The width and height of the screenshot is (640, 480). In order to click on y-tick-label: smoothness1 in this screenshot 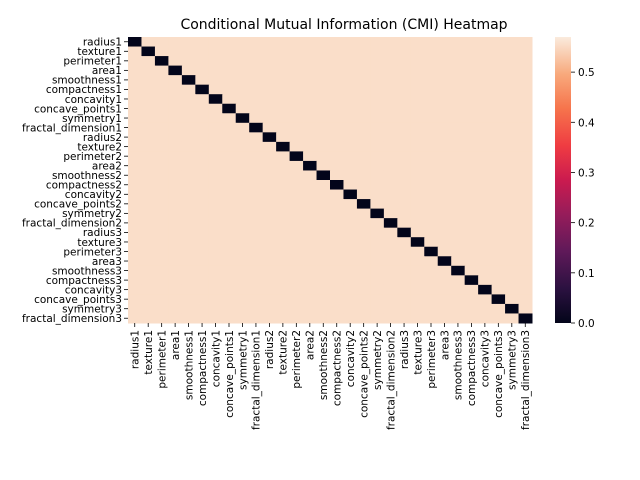, I will do `click(87, 81)`.